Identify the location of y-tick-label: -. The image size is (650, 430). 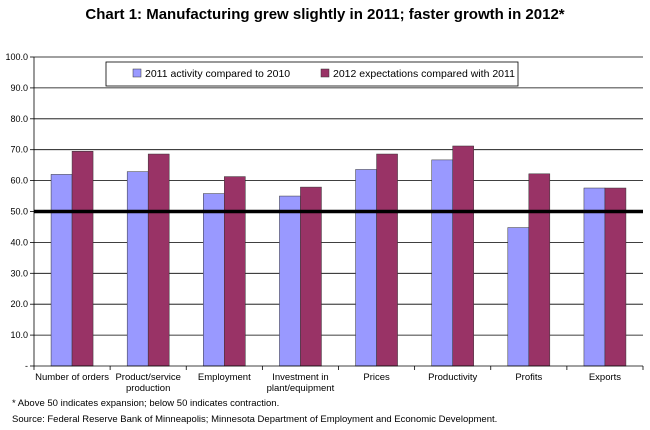
(26, 366).